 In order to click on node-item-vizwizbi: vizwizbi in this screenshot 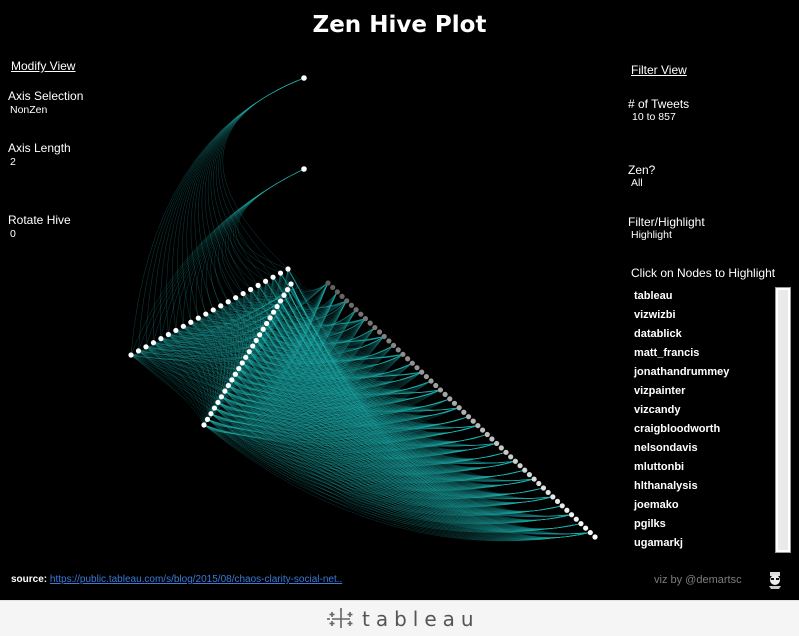, I will do `click(655, 315)`.